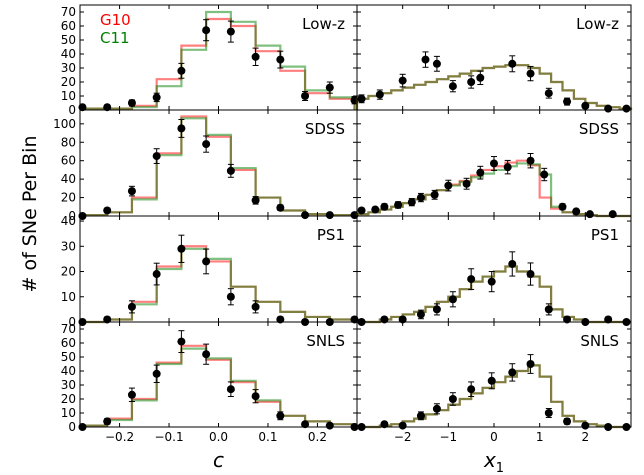 Image resolution: width=644 pixels, height=475 pixels. Describe the element at coordinates (68, 246) in the screenshot. I see `y-tick-label: 30` at that location.